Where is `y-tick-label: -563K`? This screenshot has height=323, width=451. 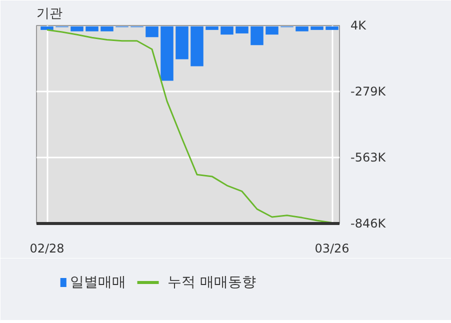 y-tick-label: -563K is located at coordinates (368, 157).